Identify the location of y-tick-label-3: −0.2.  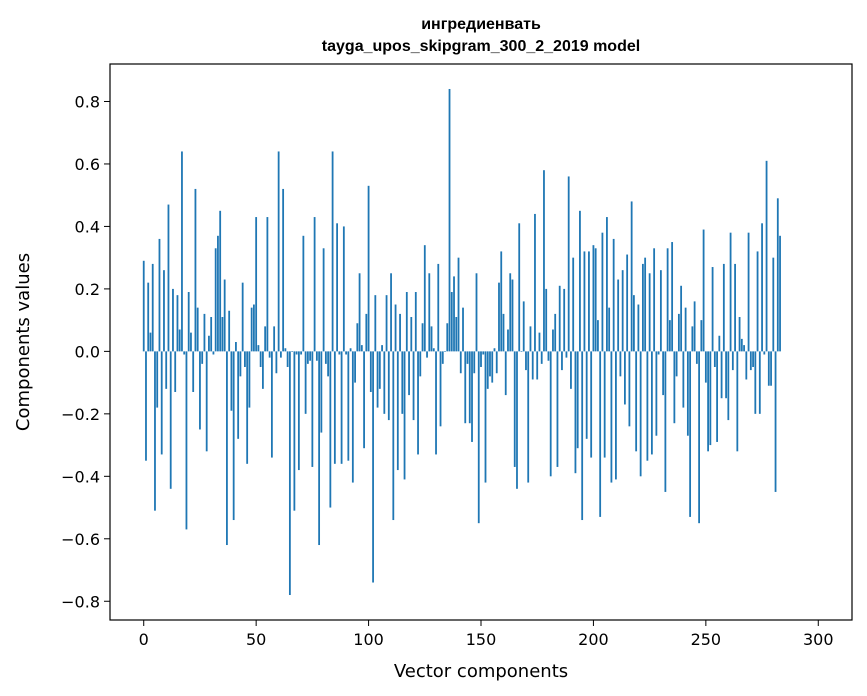
(80, 414).